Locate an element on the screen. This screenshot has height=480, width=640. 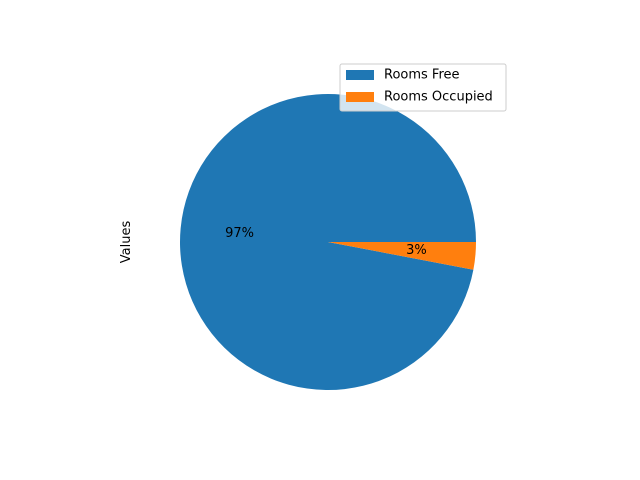
pct-label-rooms-free: 97% is located at coordinates (239, 233).